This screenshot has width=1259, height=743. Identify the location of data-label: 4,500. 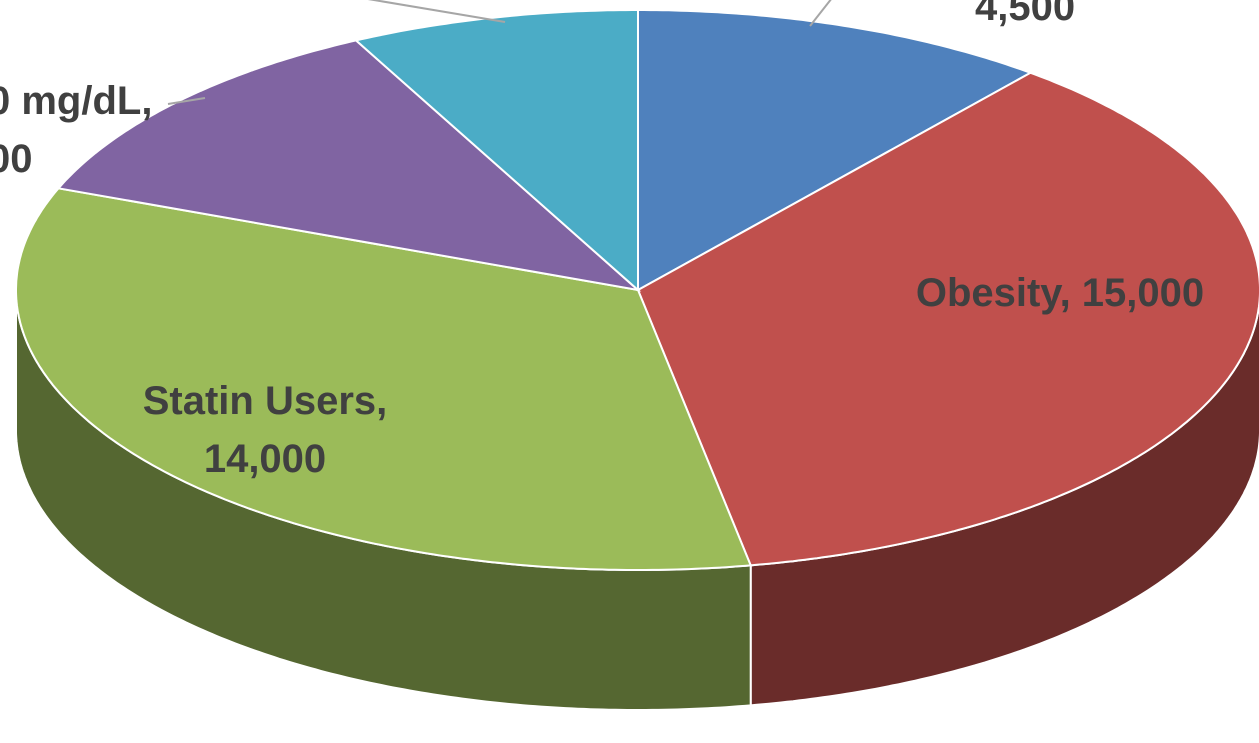
(1025, 14).